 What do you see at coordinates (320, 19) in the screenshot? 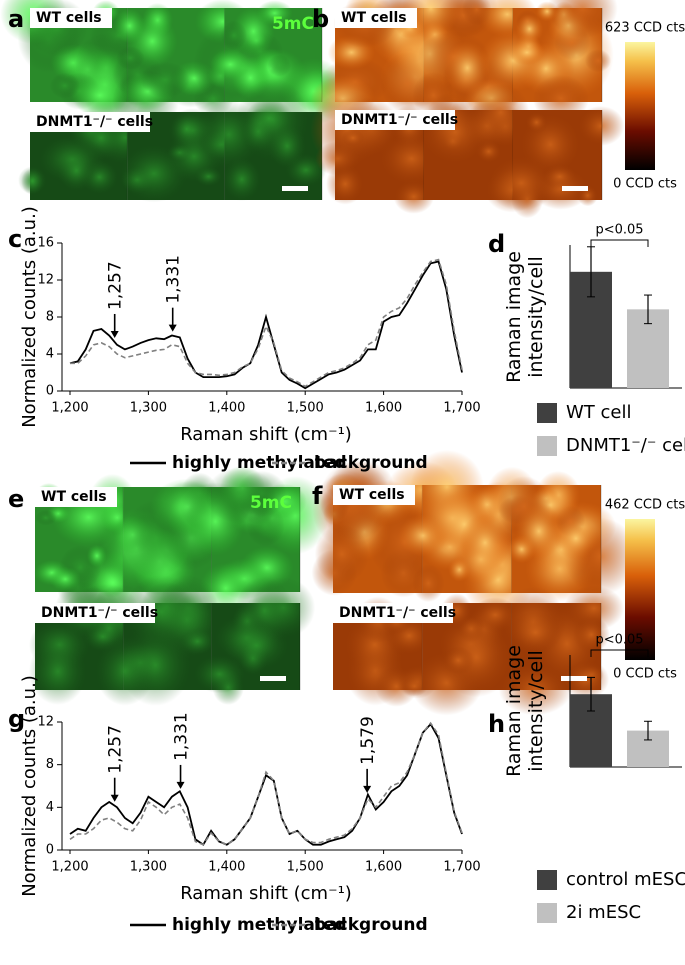
I see `panel-letter: b` at bounding box center [320, 19].